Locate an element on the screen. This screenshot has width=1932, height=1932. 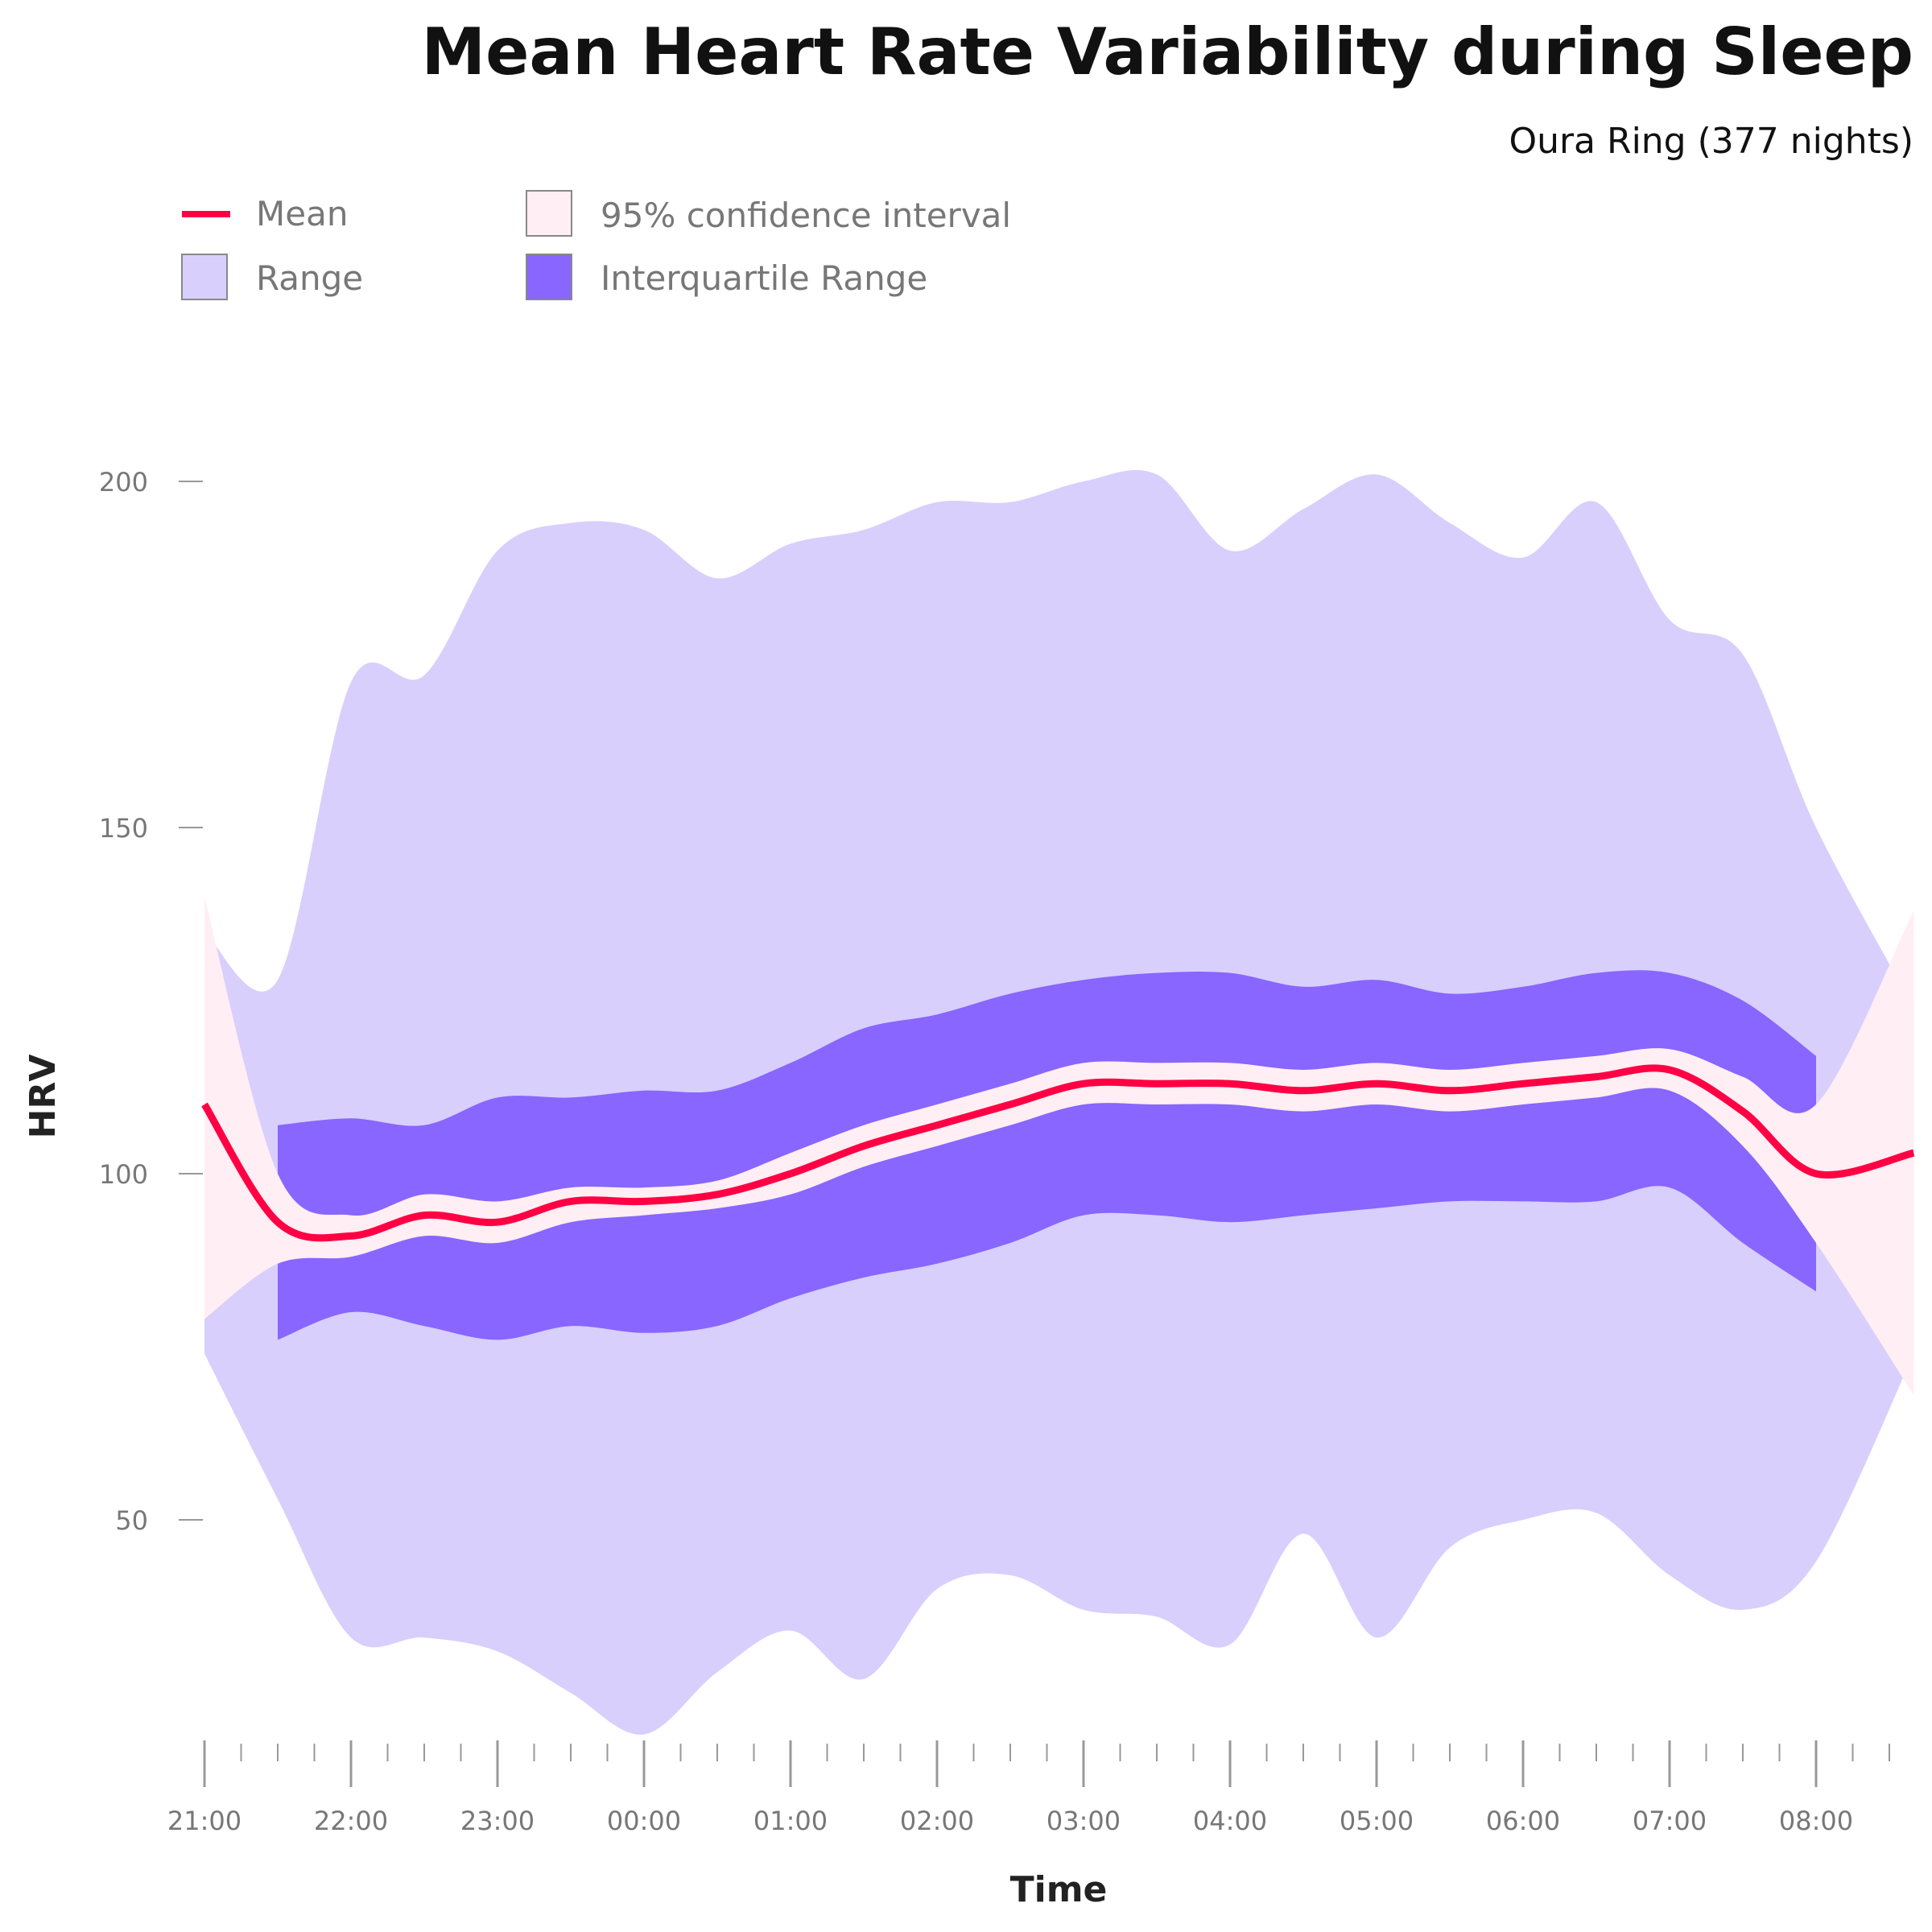
chart-title: Mean Heart Rate Variability during Sleep is located at coordinates (1167, 51).